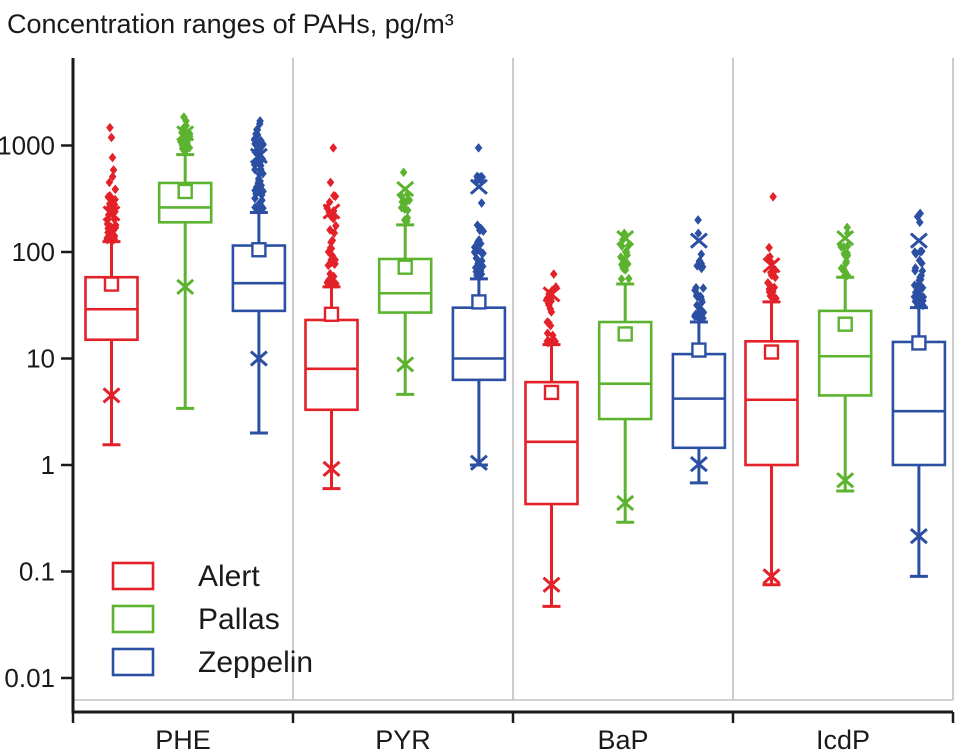 The width and height of the screenshot is (960, 756). Describe the element at coordinates (27, 146) in the screenshot. I see `y-tick-label: 1000` at that location.